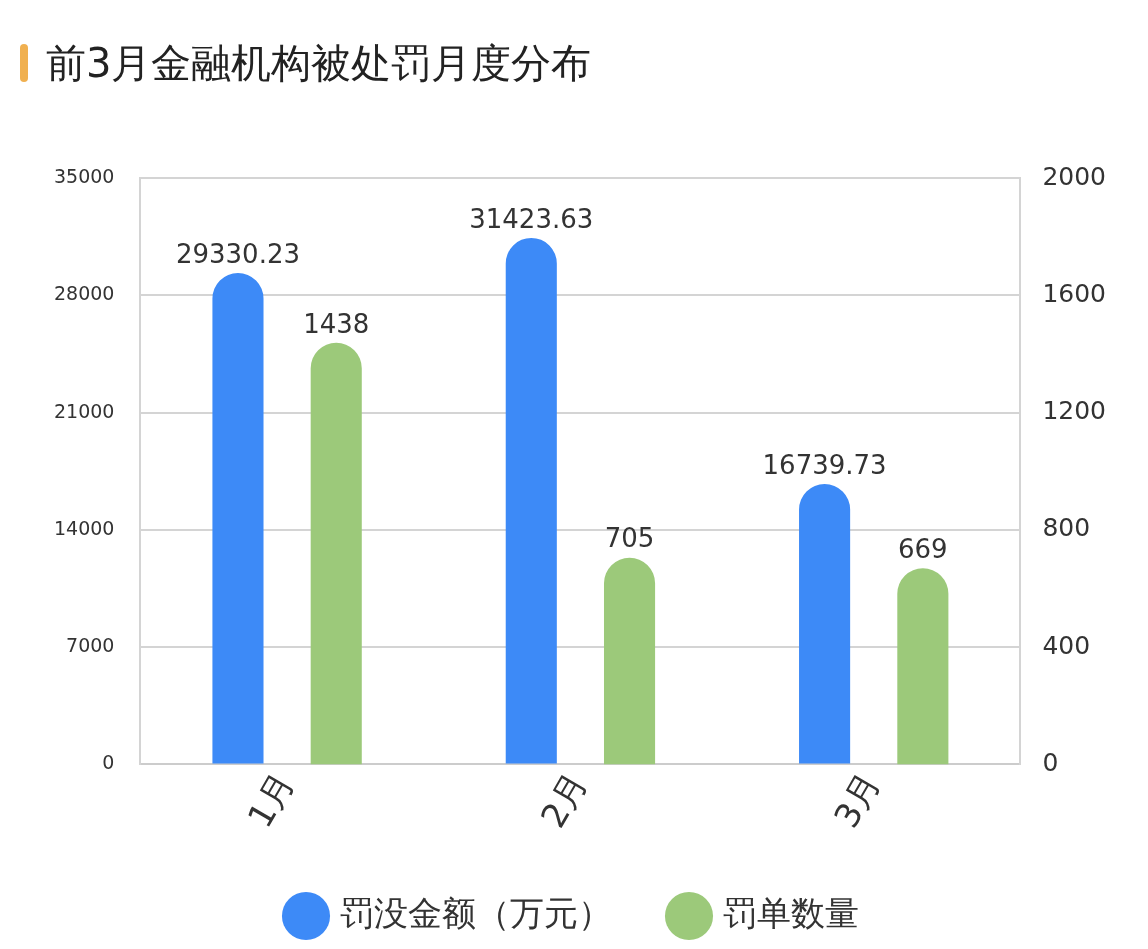 The width and height of the screenshot is (1148, 949). I want to click on legend-label: 罚单数量, so click(791, 912).